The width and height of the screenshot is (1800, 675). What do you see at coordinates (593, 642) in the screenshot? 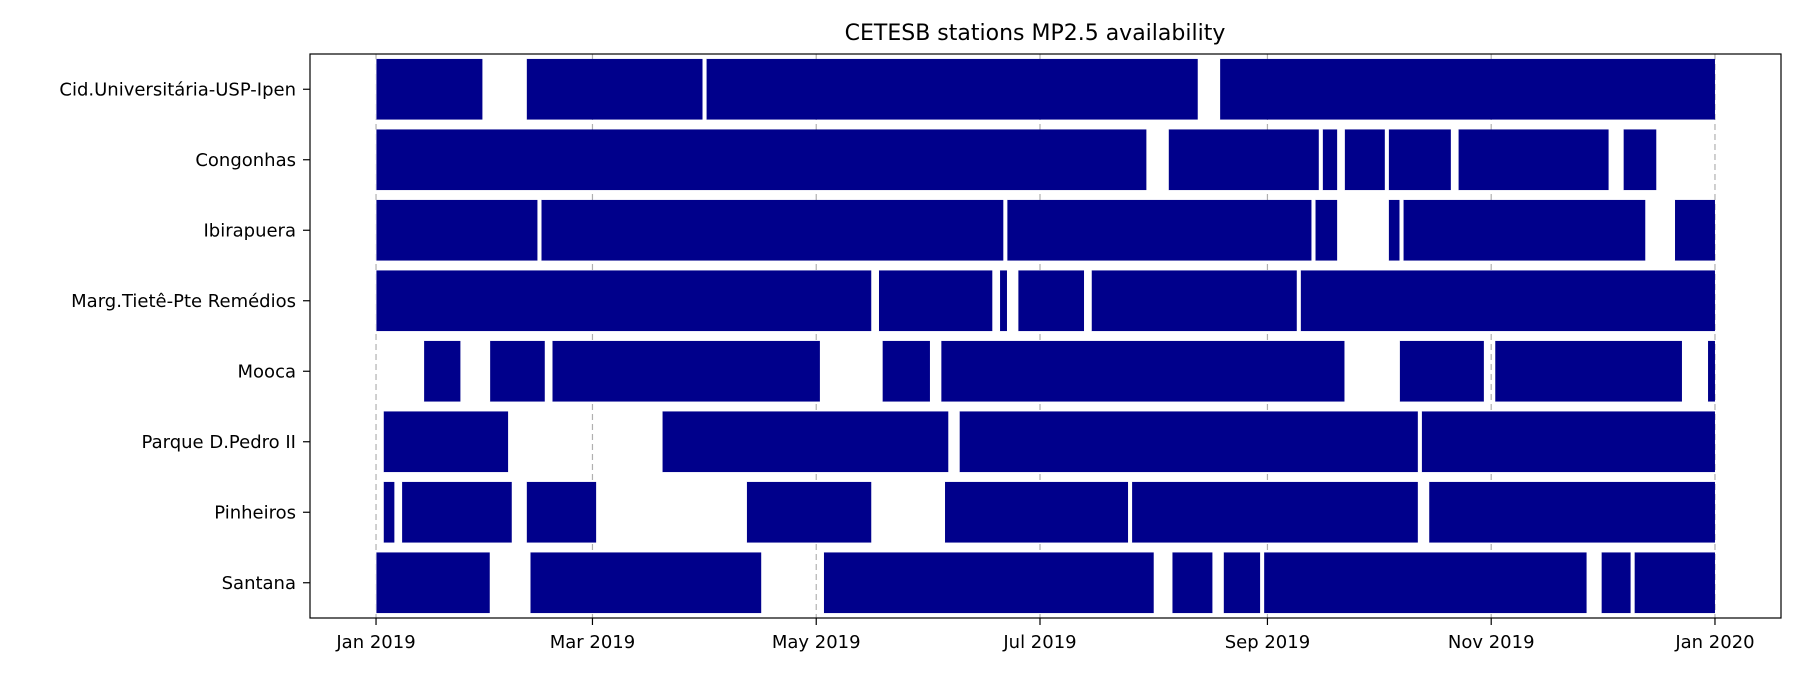
I see `x-tick-label: Mar 2019` at bounding box center [593, 642].